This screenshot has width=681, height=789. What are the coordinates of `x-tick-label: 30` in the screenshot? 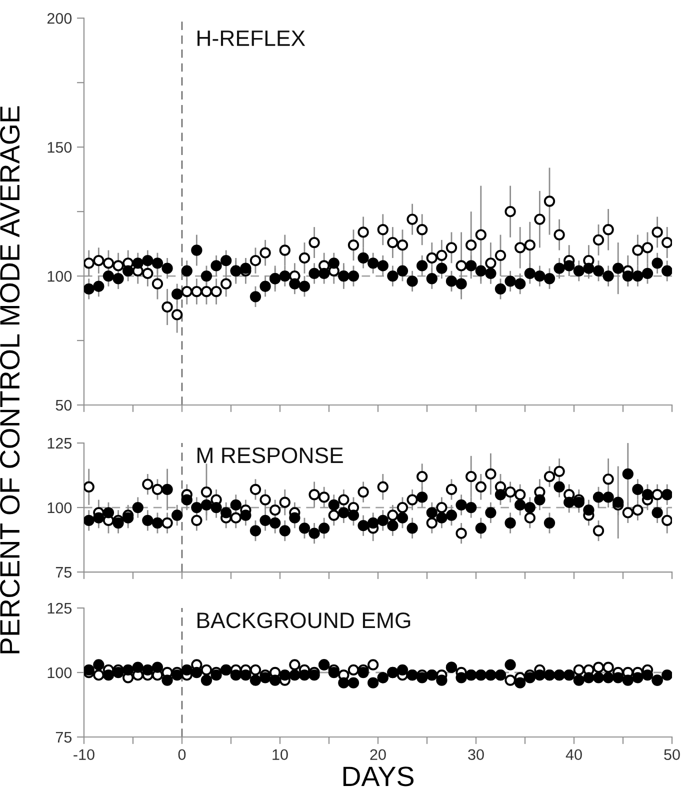 It's located at (476, 754).